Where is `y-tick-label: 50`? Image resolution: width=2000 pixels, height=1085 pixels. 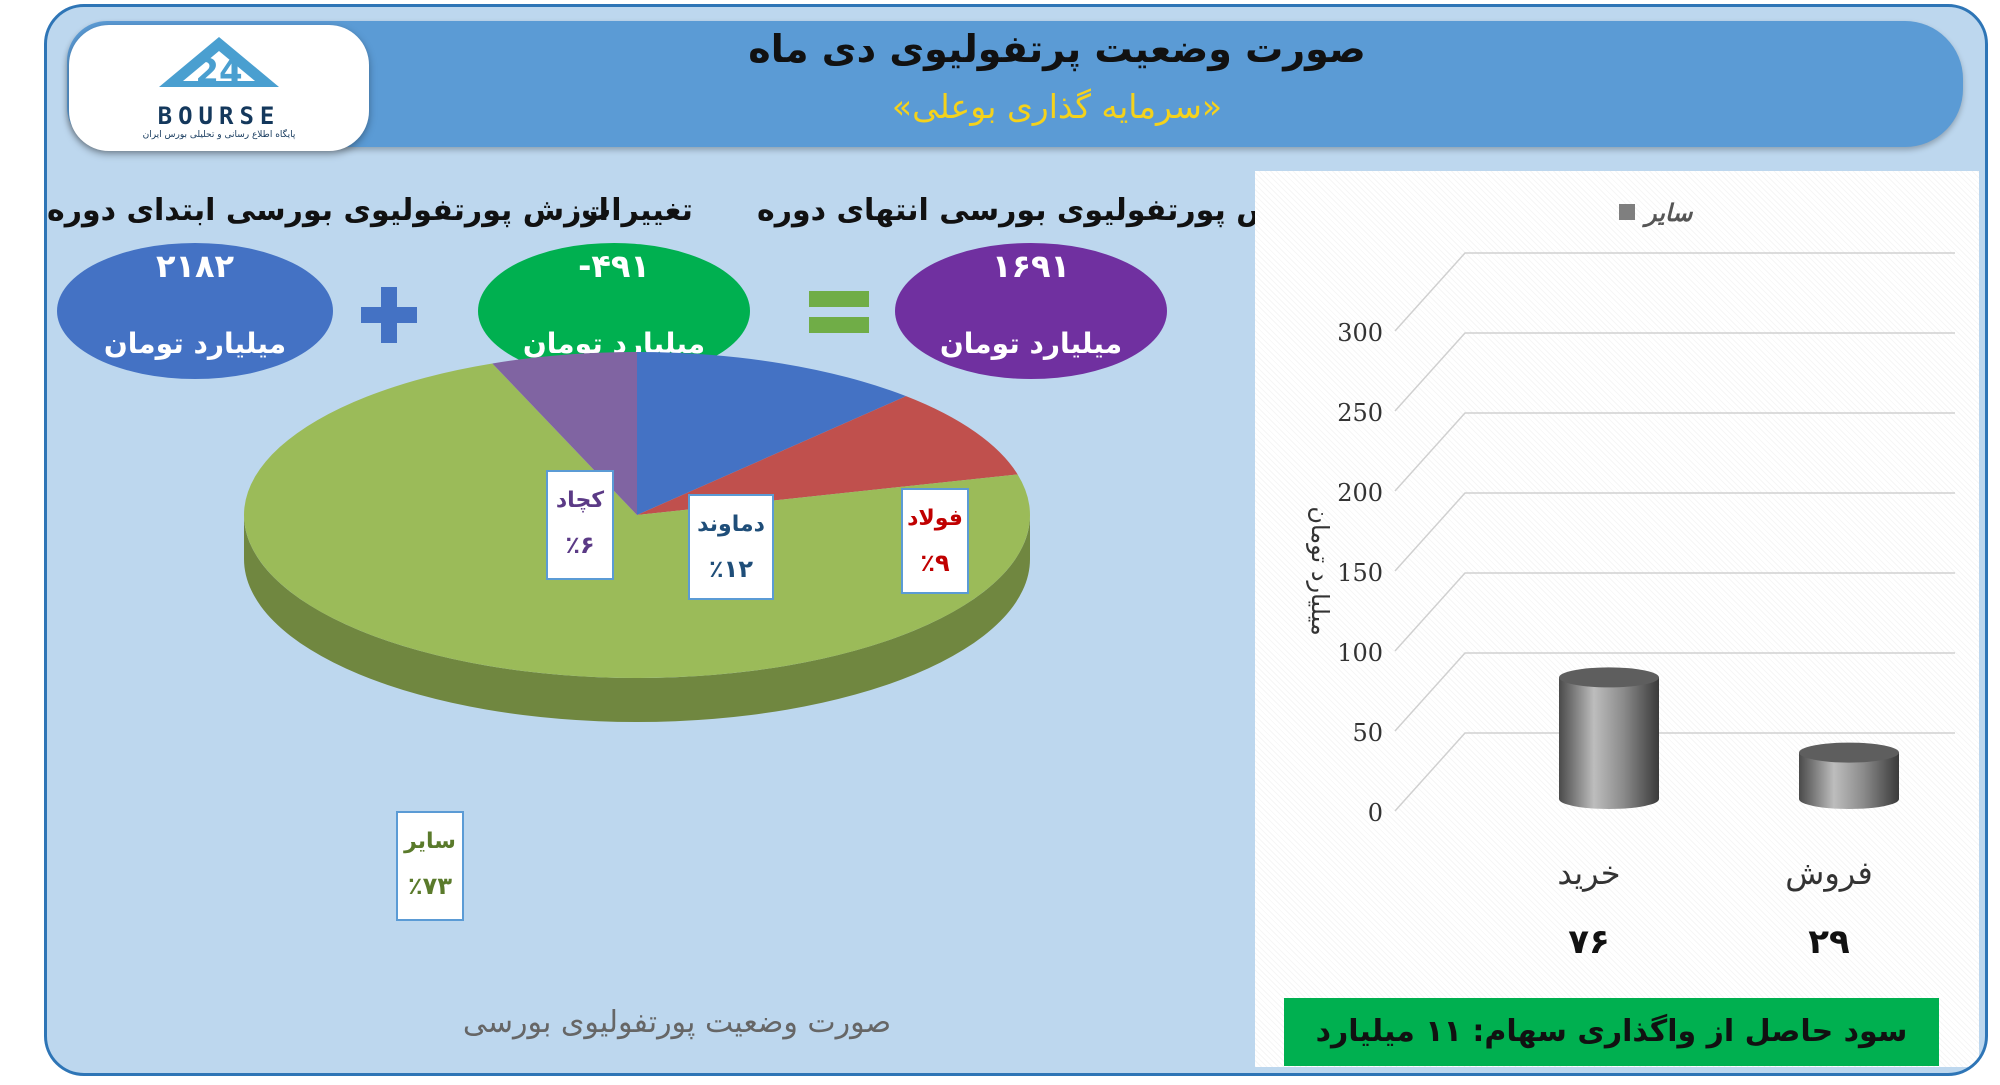
y-tick-label: 50 is located at coordinates (1367, 733).